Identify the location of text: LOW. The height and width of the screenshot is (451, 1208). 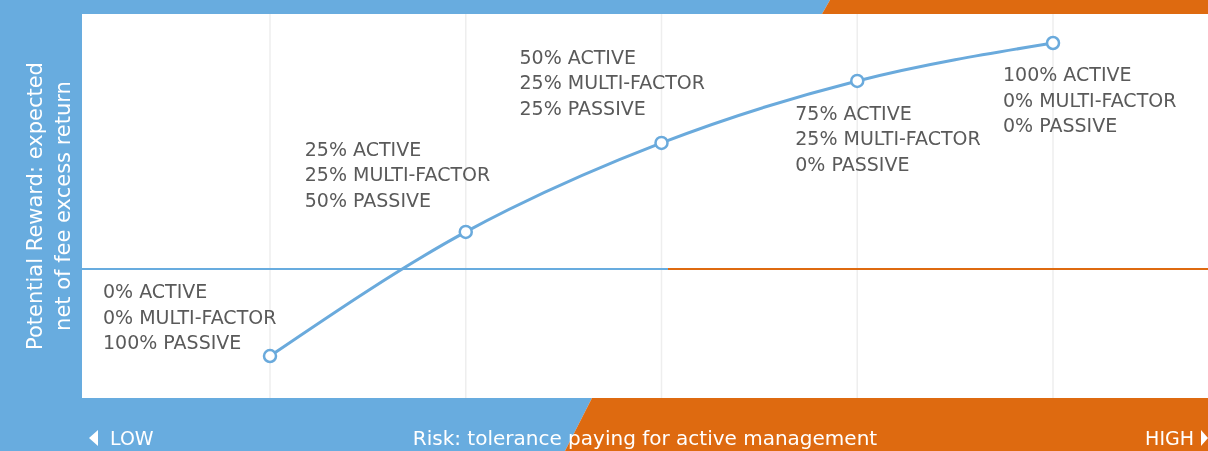
(132, 438).